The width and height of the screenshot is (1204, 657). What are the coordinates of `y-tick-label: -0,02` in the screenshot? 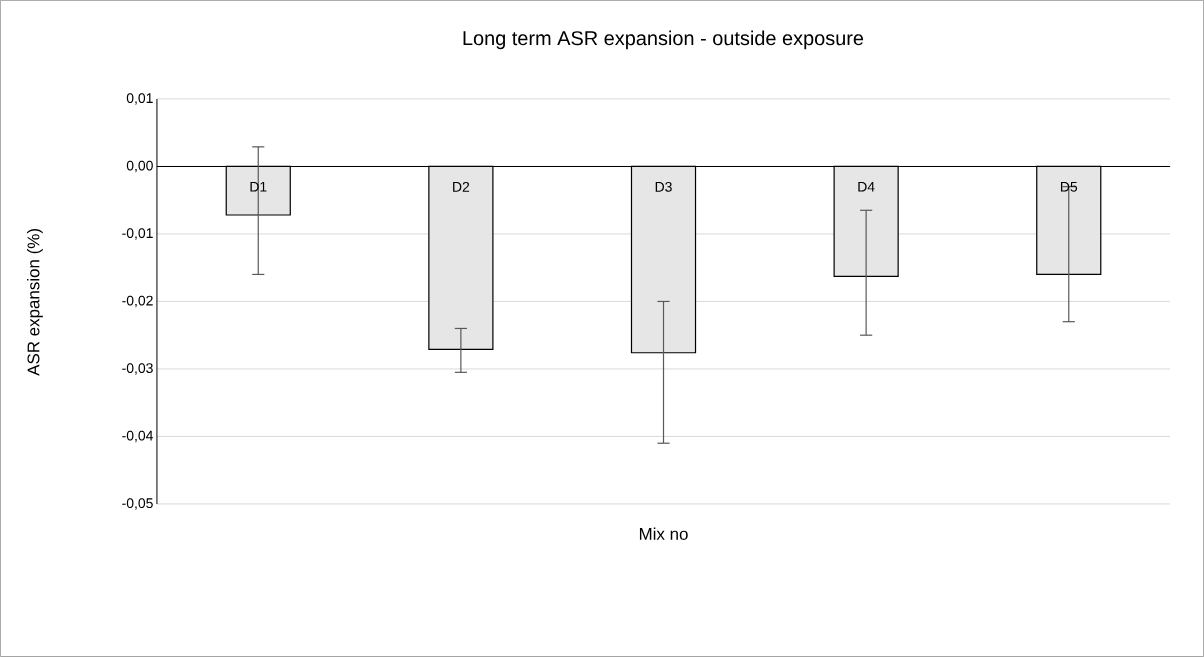 It's located at (137, 301).